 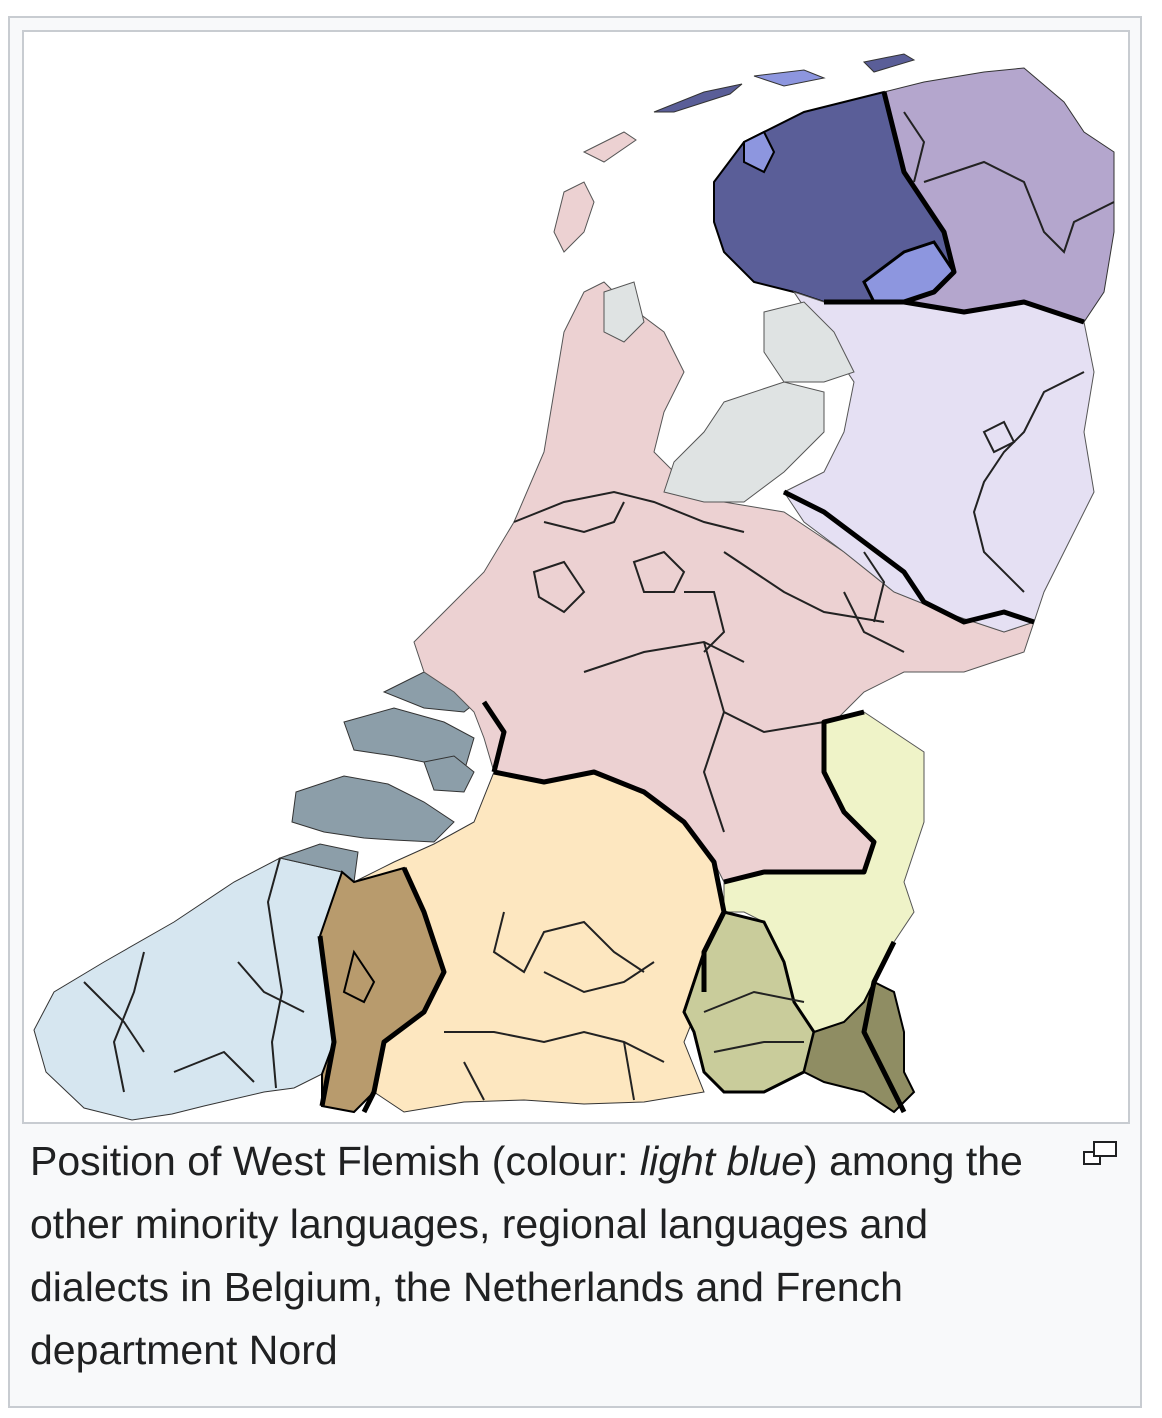 I want to click on east-flemish-enclave, so click(x=359, y=976).